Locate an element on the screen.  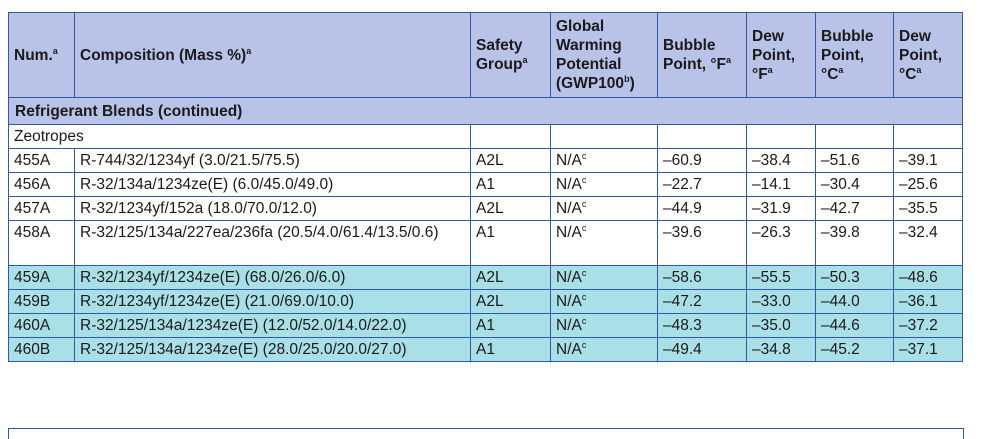
cell-bp-c: –51.6 is located at coordinates (854, 160).